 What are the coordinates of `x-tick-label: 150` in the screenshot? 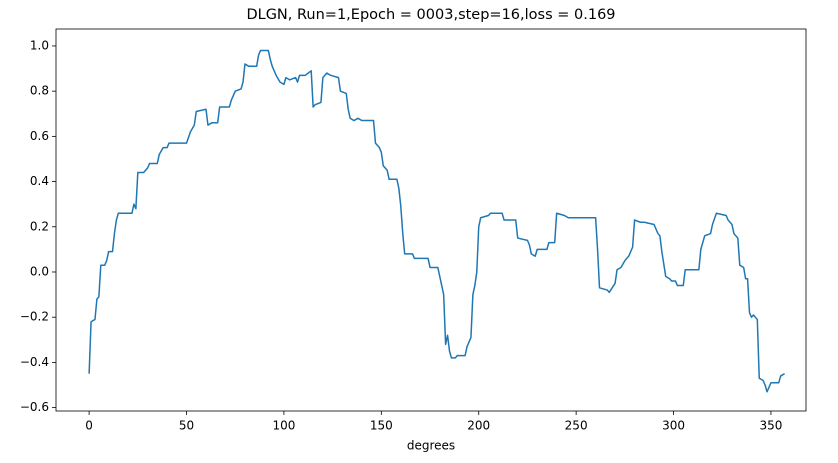 It's located at (381, 426).